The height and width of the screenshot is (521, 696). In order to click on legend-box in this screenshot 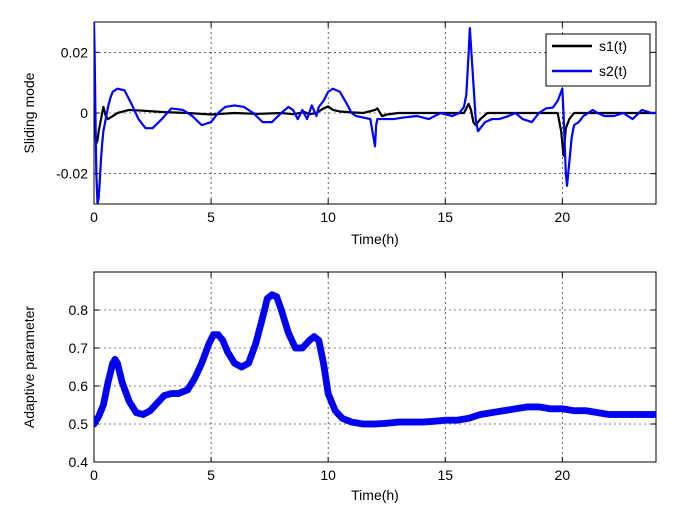, I will do `click(598, 60)`.